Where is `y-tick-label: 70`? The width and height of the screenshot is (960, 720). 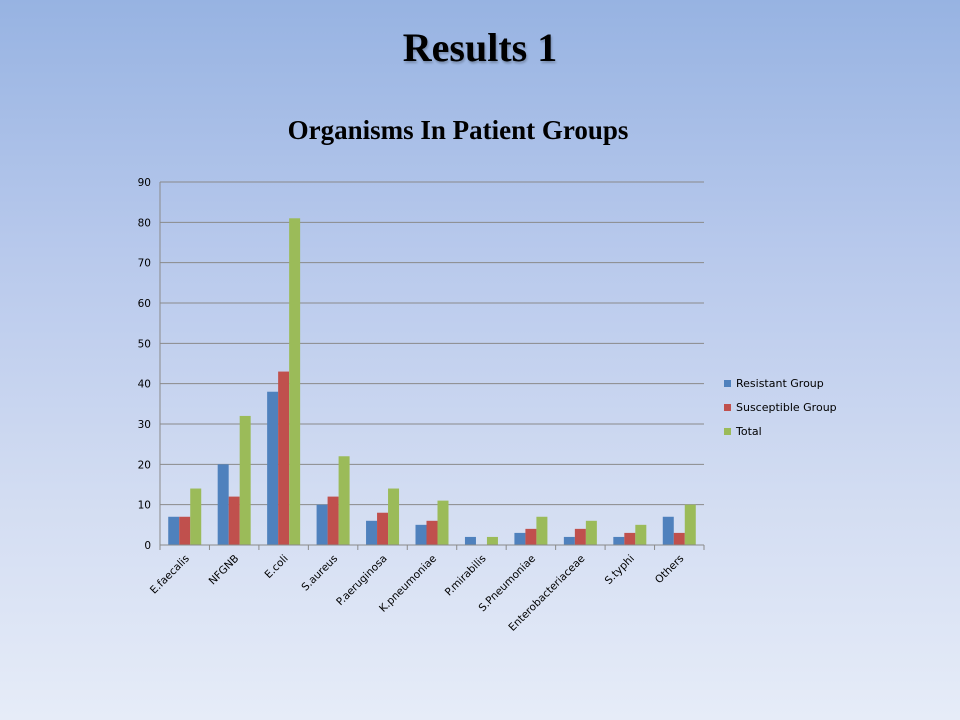 y-tick-label: 70 is located at coordinates (144, 264).